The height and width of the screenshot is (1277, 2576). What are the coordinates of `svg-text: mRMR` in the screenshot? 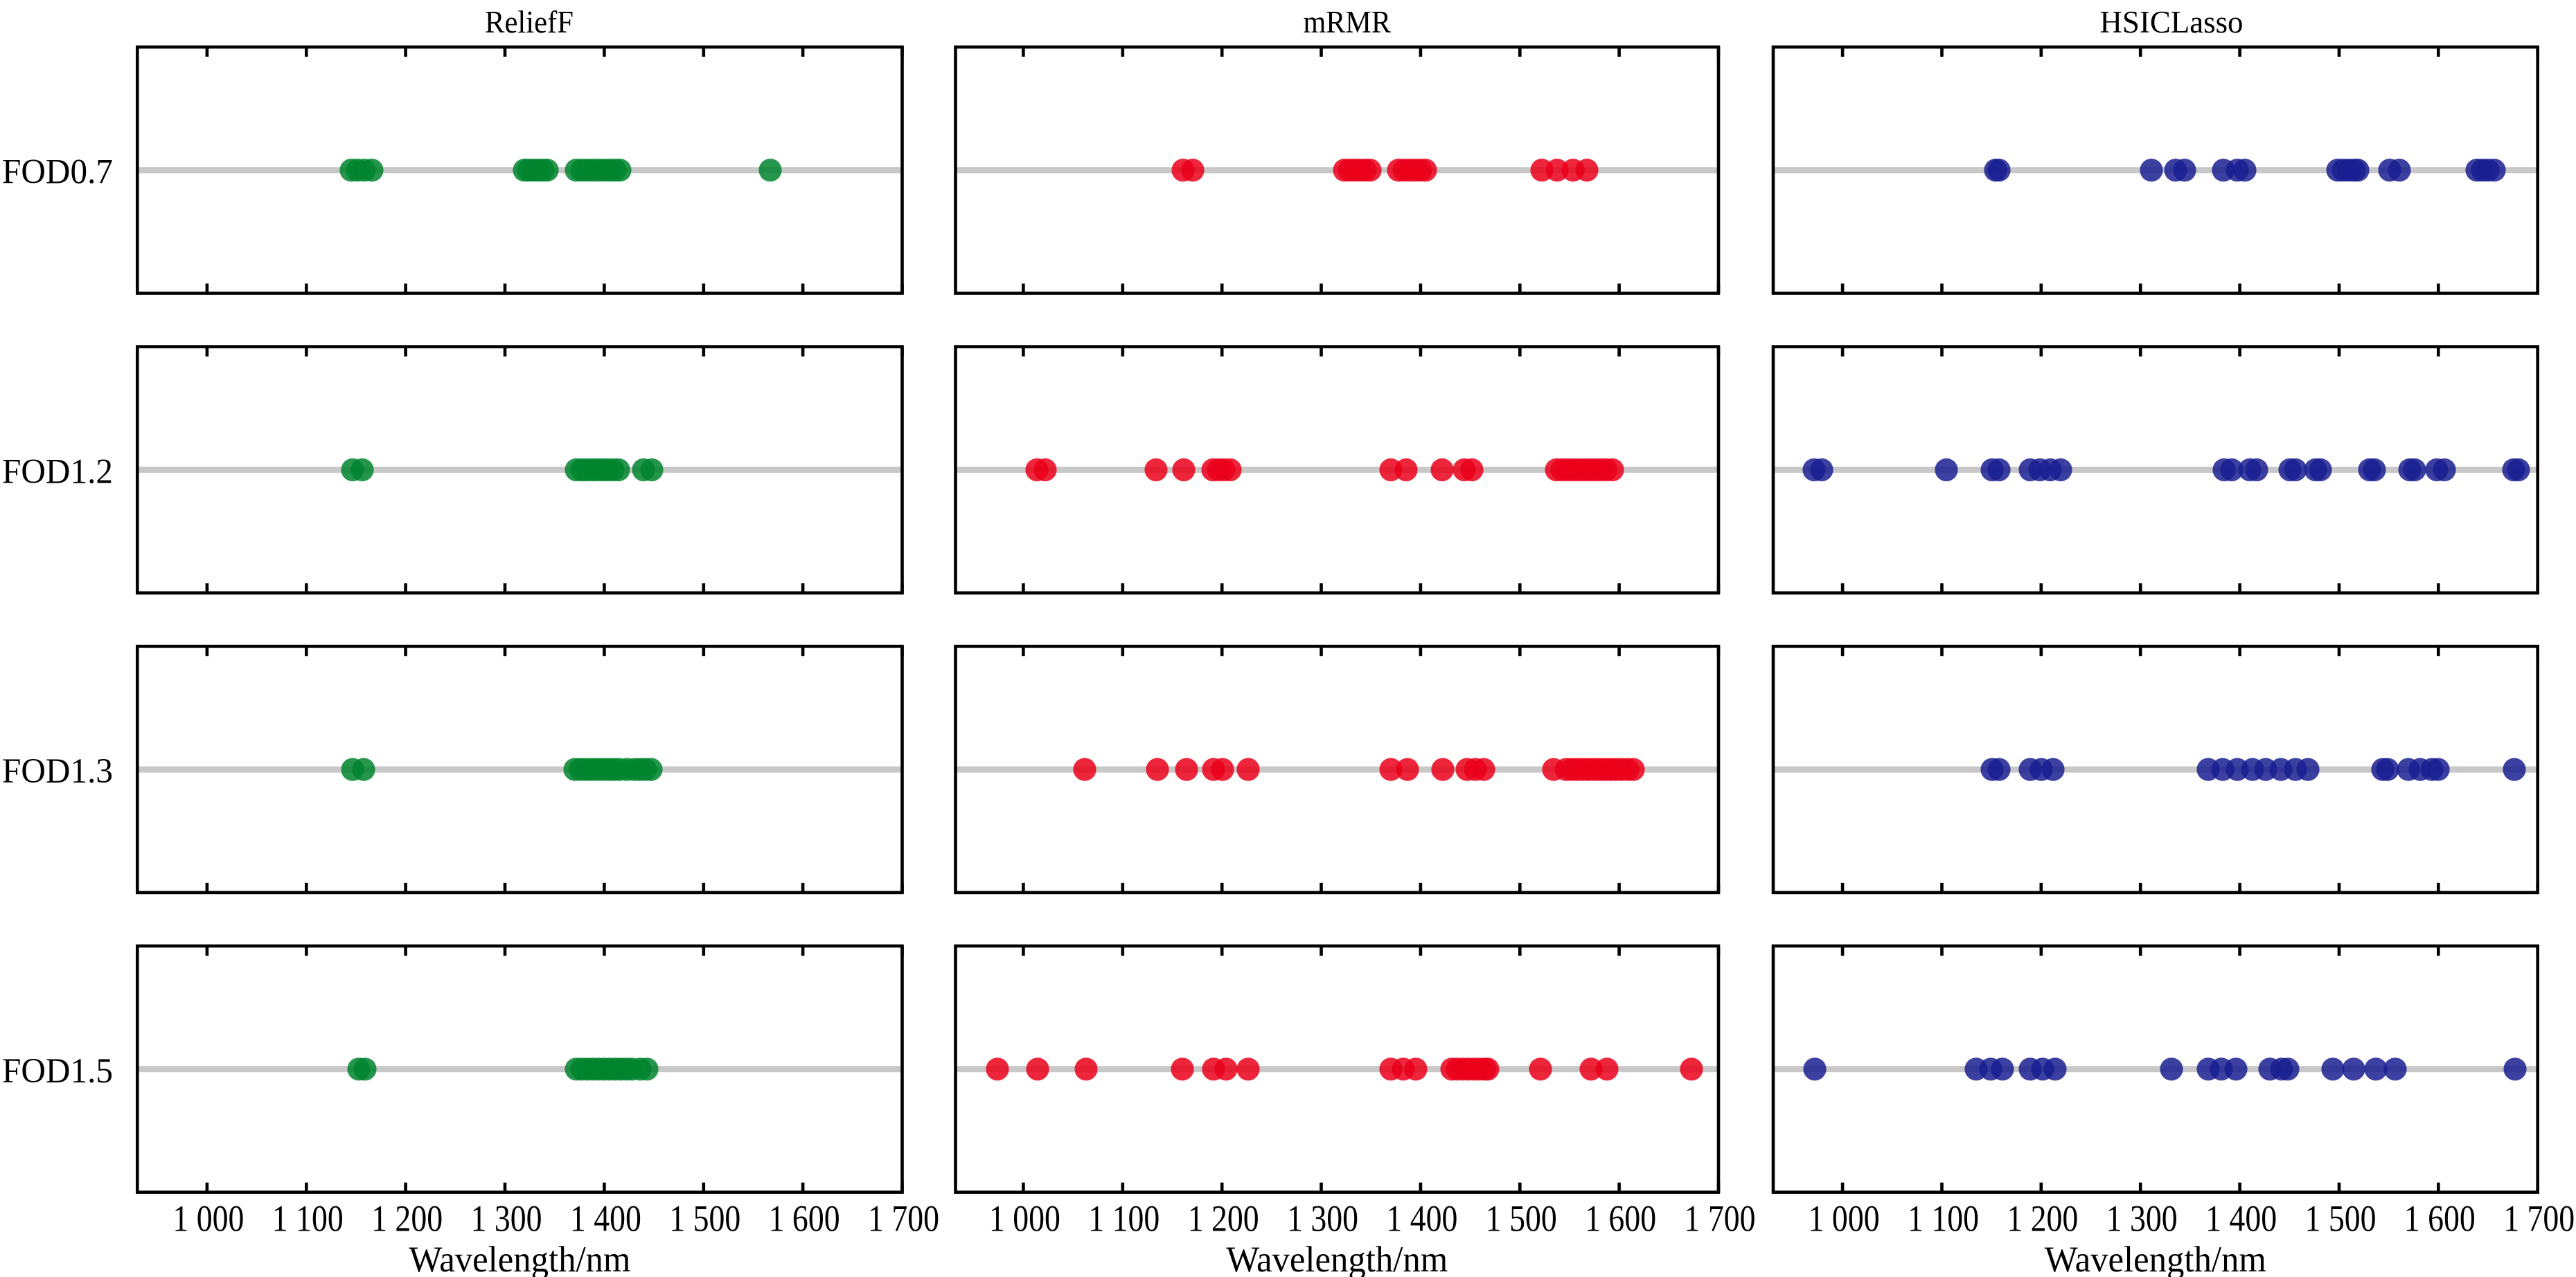 It's located at (1347, 22).